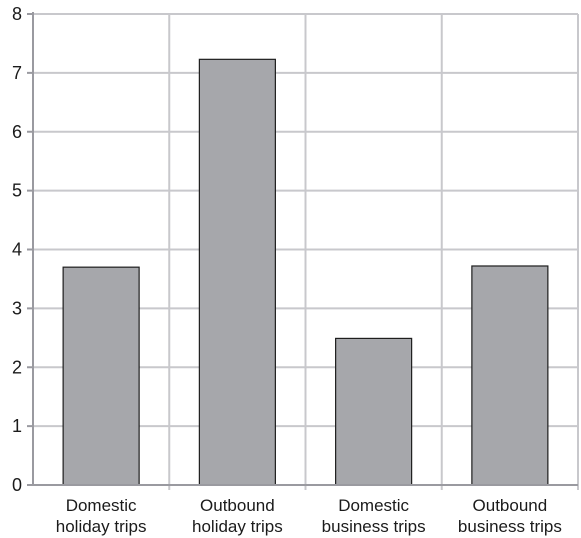 The width and height of the screenshot is (581, 538). I want to click on y-tick-label: 2, so click(17, 367).